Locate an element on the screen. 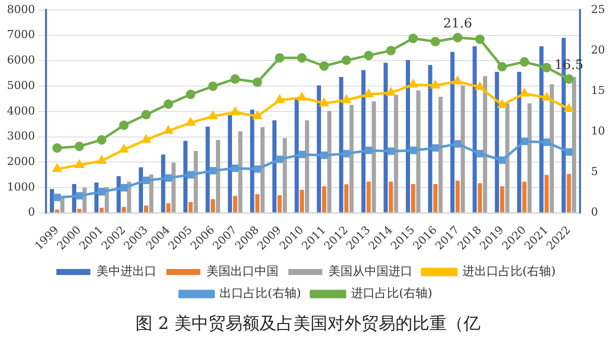 The width and height of the screenshot is (616, 347). y-tick-label: 4000 is located at coordinates (20, 111).